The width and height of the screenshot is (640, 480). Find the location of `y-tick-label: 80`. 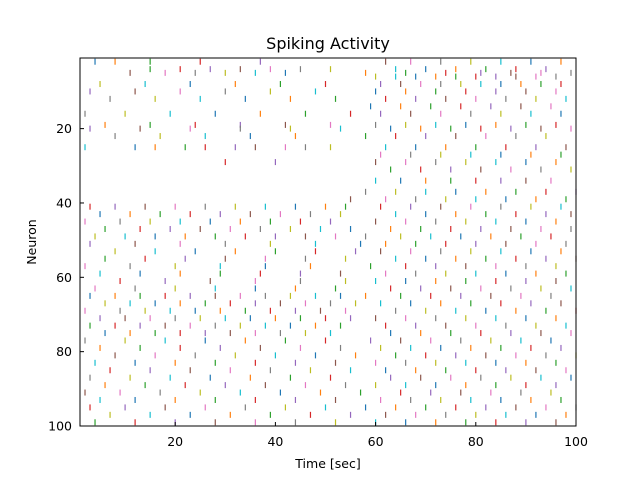

y-tick-label: 80 is located at coordinates (64, 351).